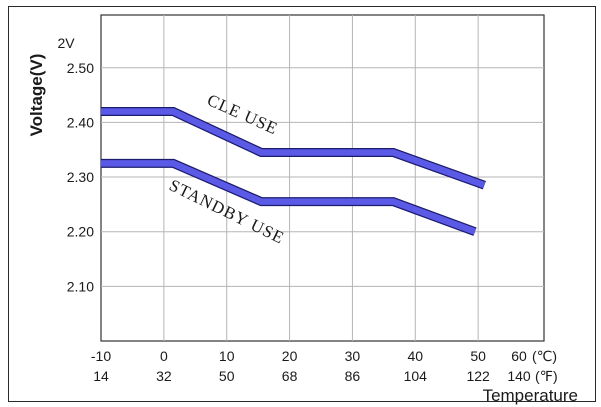 The image size is (601, 407). I want to click on x-tick-label-fahrenheit: 122, so click(478, 376).